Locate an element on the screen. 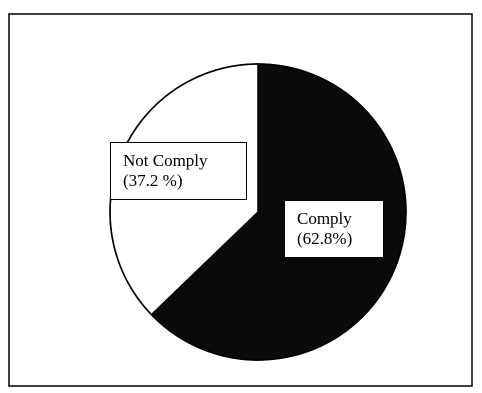 The width and height of the screenshot is (482, 393). slice-label-not-comply-name: Not Comply is located at coordinates (165, 160).